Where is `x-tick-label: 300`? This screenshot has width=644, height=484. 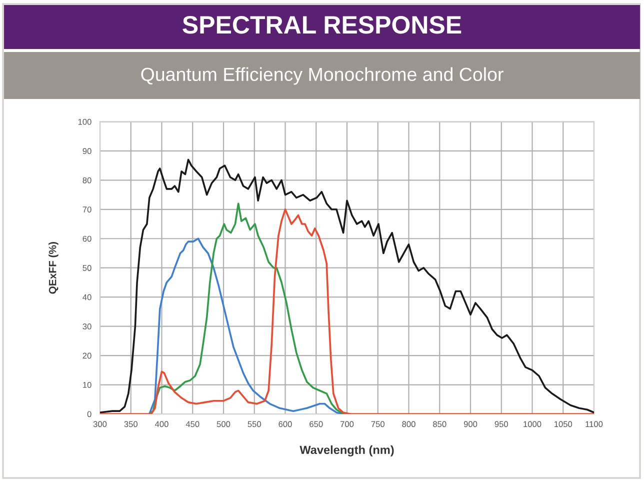
x-tick-label: 300 is located at coordinates (100, 424).